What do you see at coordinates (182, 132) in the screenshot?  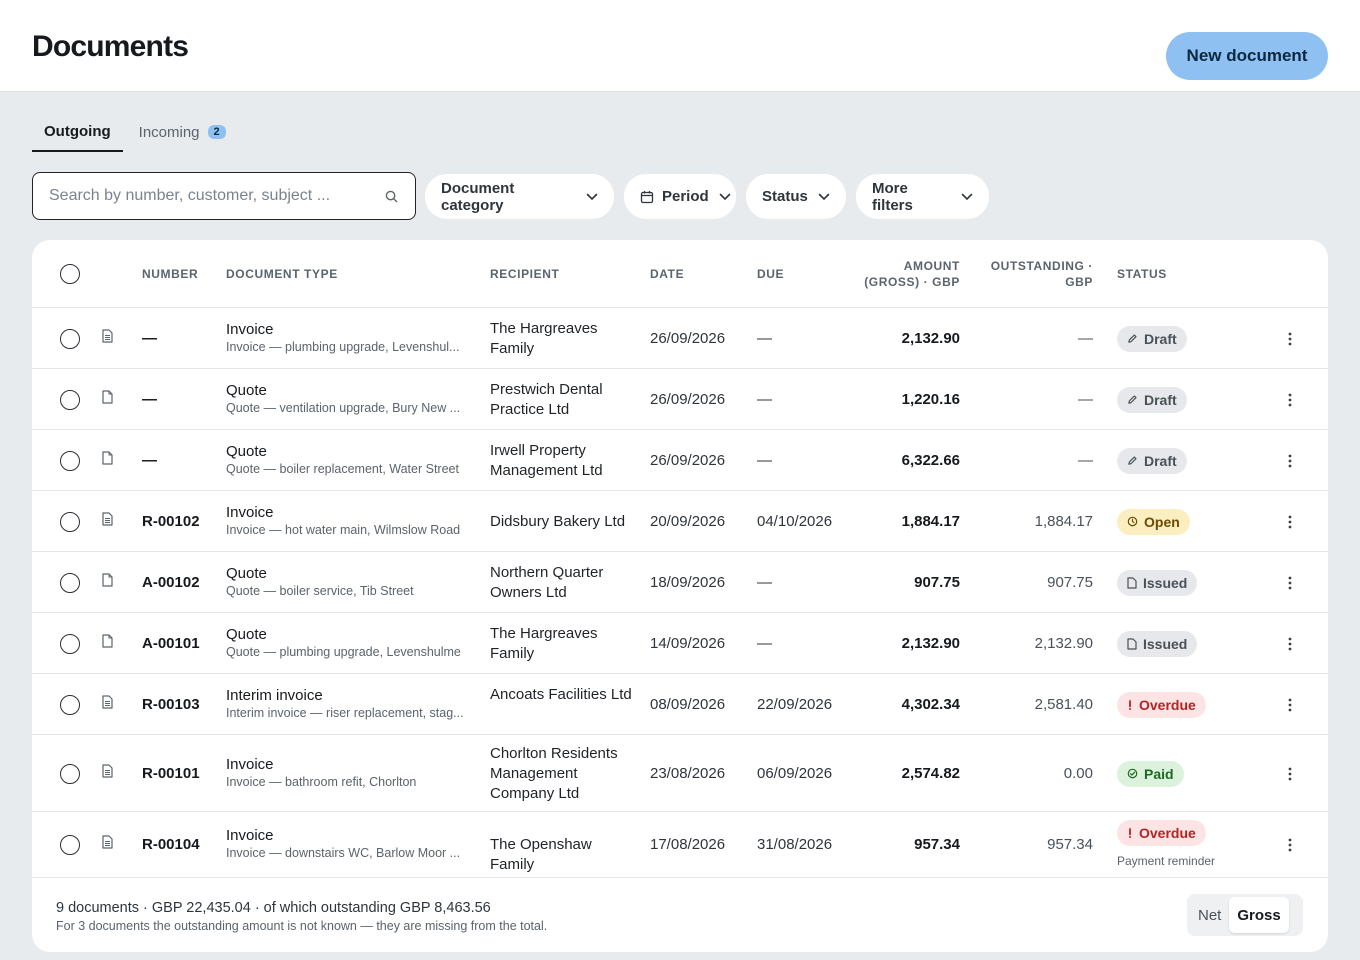 I see `tab-incoming: Incoming 2` at bounding box center [182, 132].